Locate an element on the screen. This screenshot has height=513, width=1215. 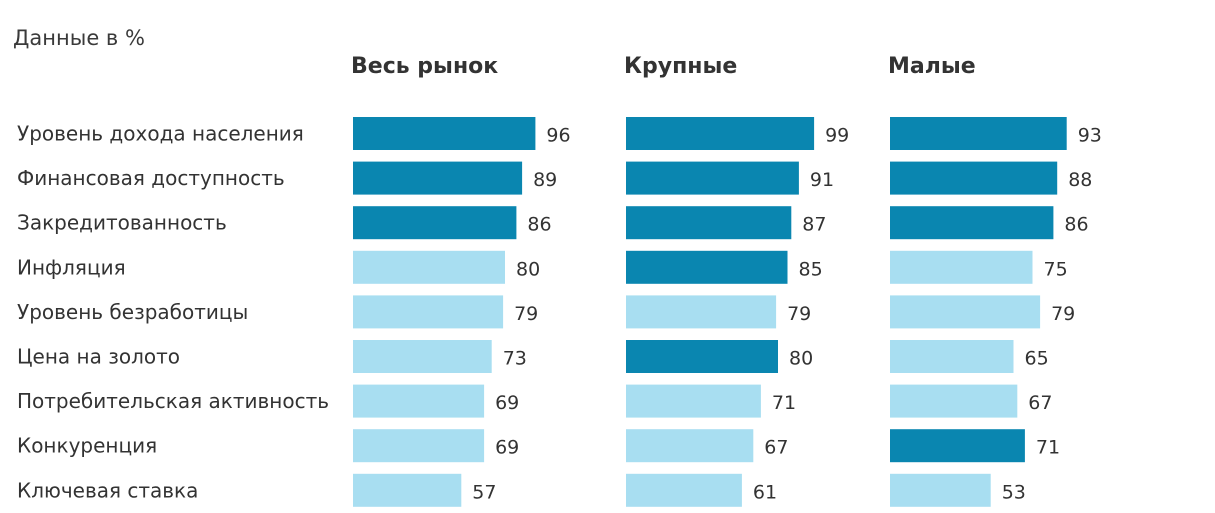
value-label: 89 is located at coordinates (545, 180).